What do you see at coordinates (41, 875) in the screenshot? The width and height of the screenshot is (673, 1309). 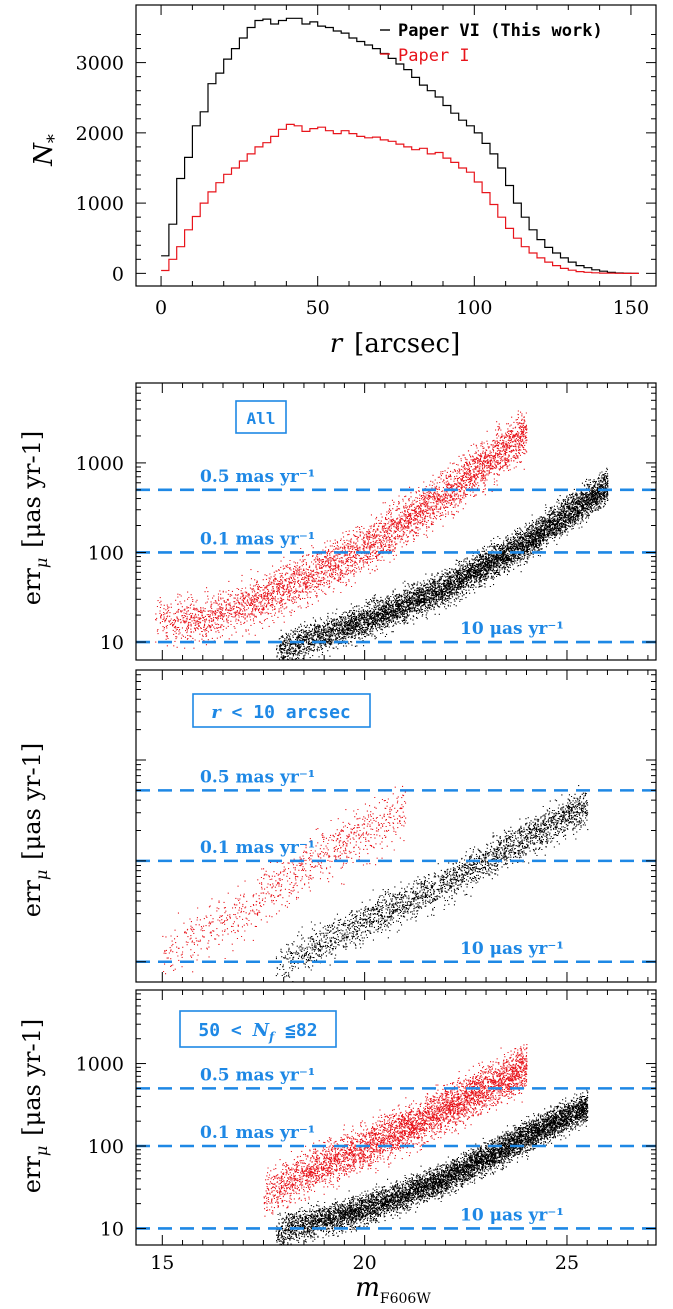 I see `panel-inner-ylabel-sub: μ` at bounding box center [41, 875].